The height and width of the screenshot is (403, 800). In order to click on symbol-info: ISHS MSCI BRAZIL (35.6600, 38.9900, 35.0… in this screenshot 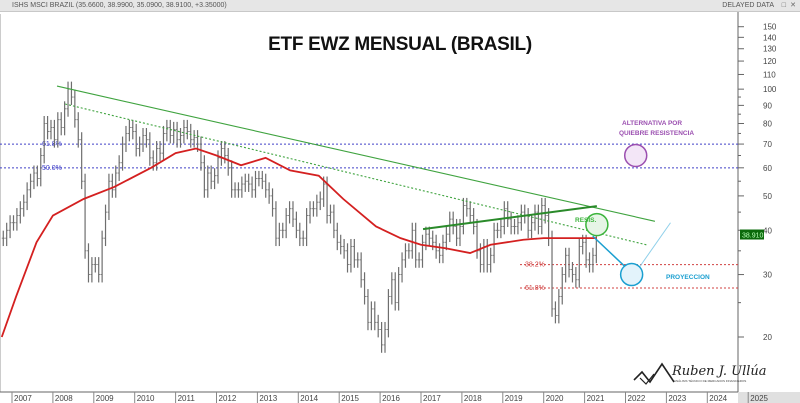, I will do `click(119, 5)`.